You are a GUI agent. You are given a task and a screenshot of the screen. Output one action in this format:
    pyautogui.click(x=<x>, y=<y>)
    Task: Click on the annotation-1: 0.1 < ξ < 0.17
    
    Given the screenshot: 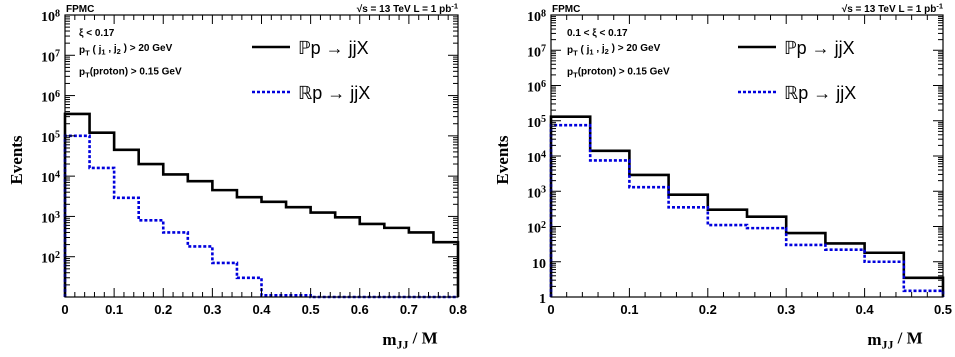 What is the action you would take?
    pyautogui.click(x=597, y=33)
    